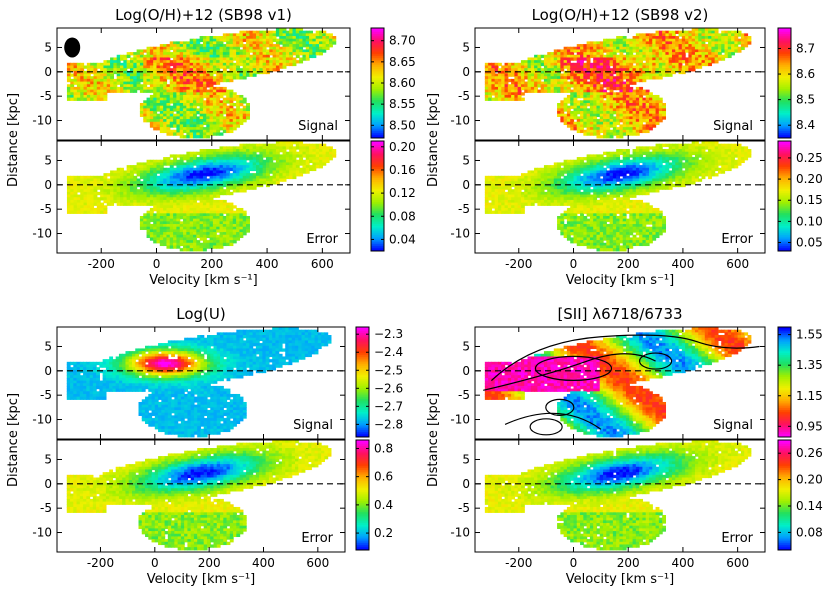  What do you see at coordinates (402, 41) in the screenshot?
I see `colorbar-tick-label: 8.70` at bounding box center [402, 41].